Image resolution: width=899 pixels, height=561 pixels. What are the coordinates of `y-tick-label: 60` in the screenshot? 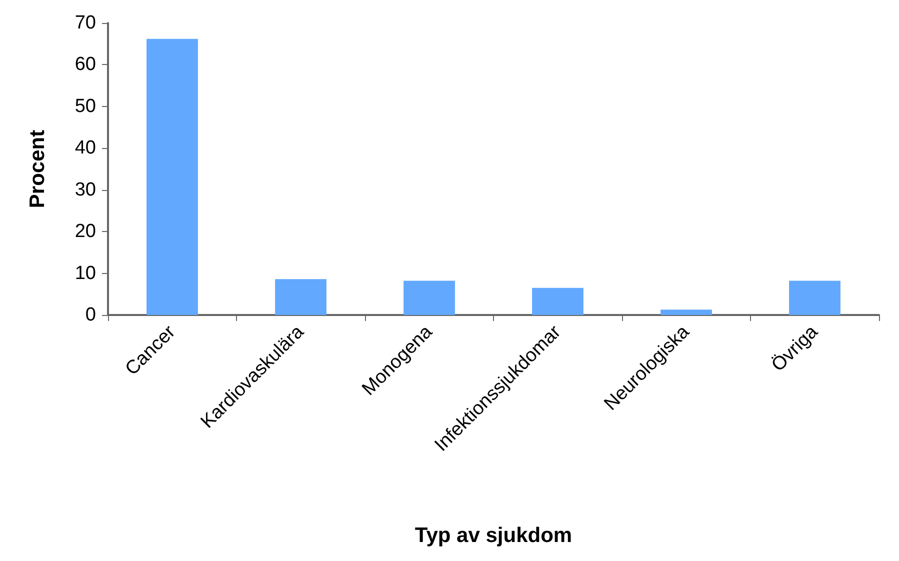 It's located at (85, 65).